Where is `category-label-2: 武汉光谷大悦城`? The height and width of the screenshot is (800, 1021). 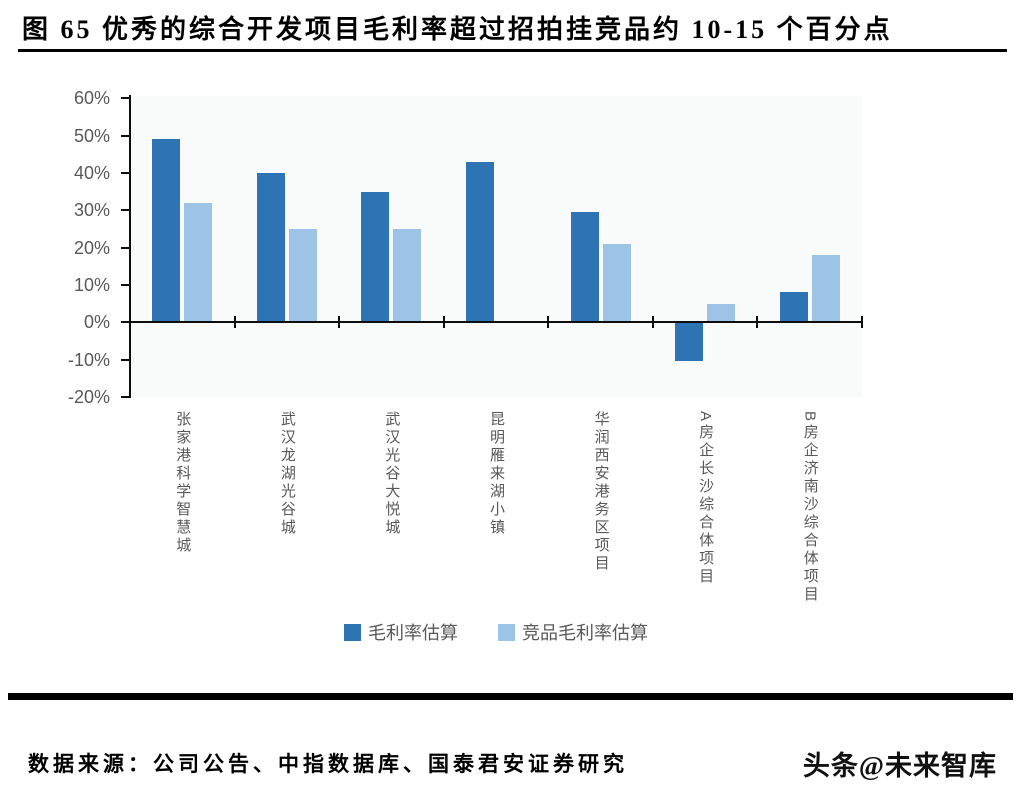 category-label-2: 武汉光谷大悦城 is located at coordinates (392, 474).